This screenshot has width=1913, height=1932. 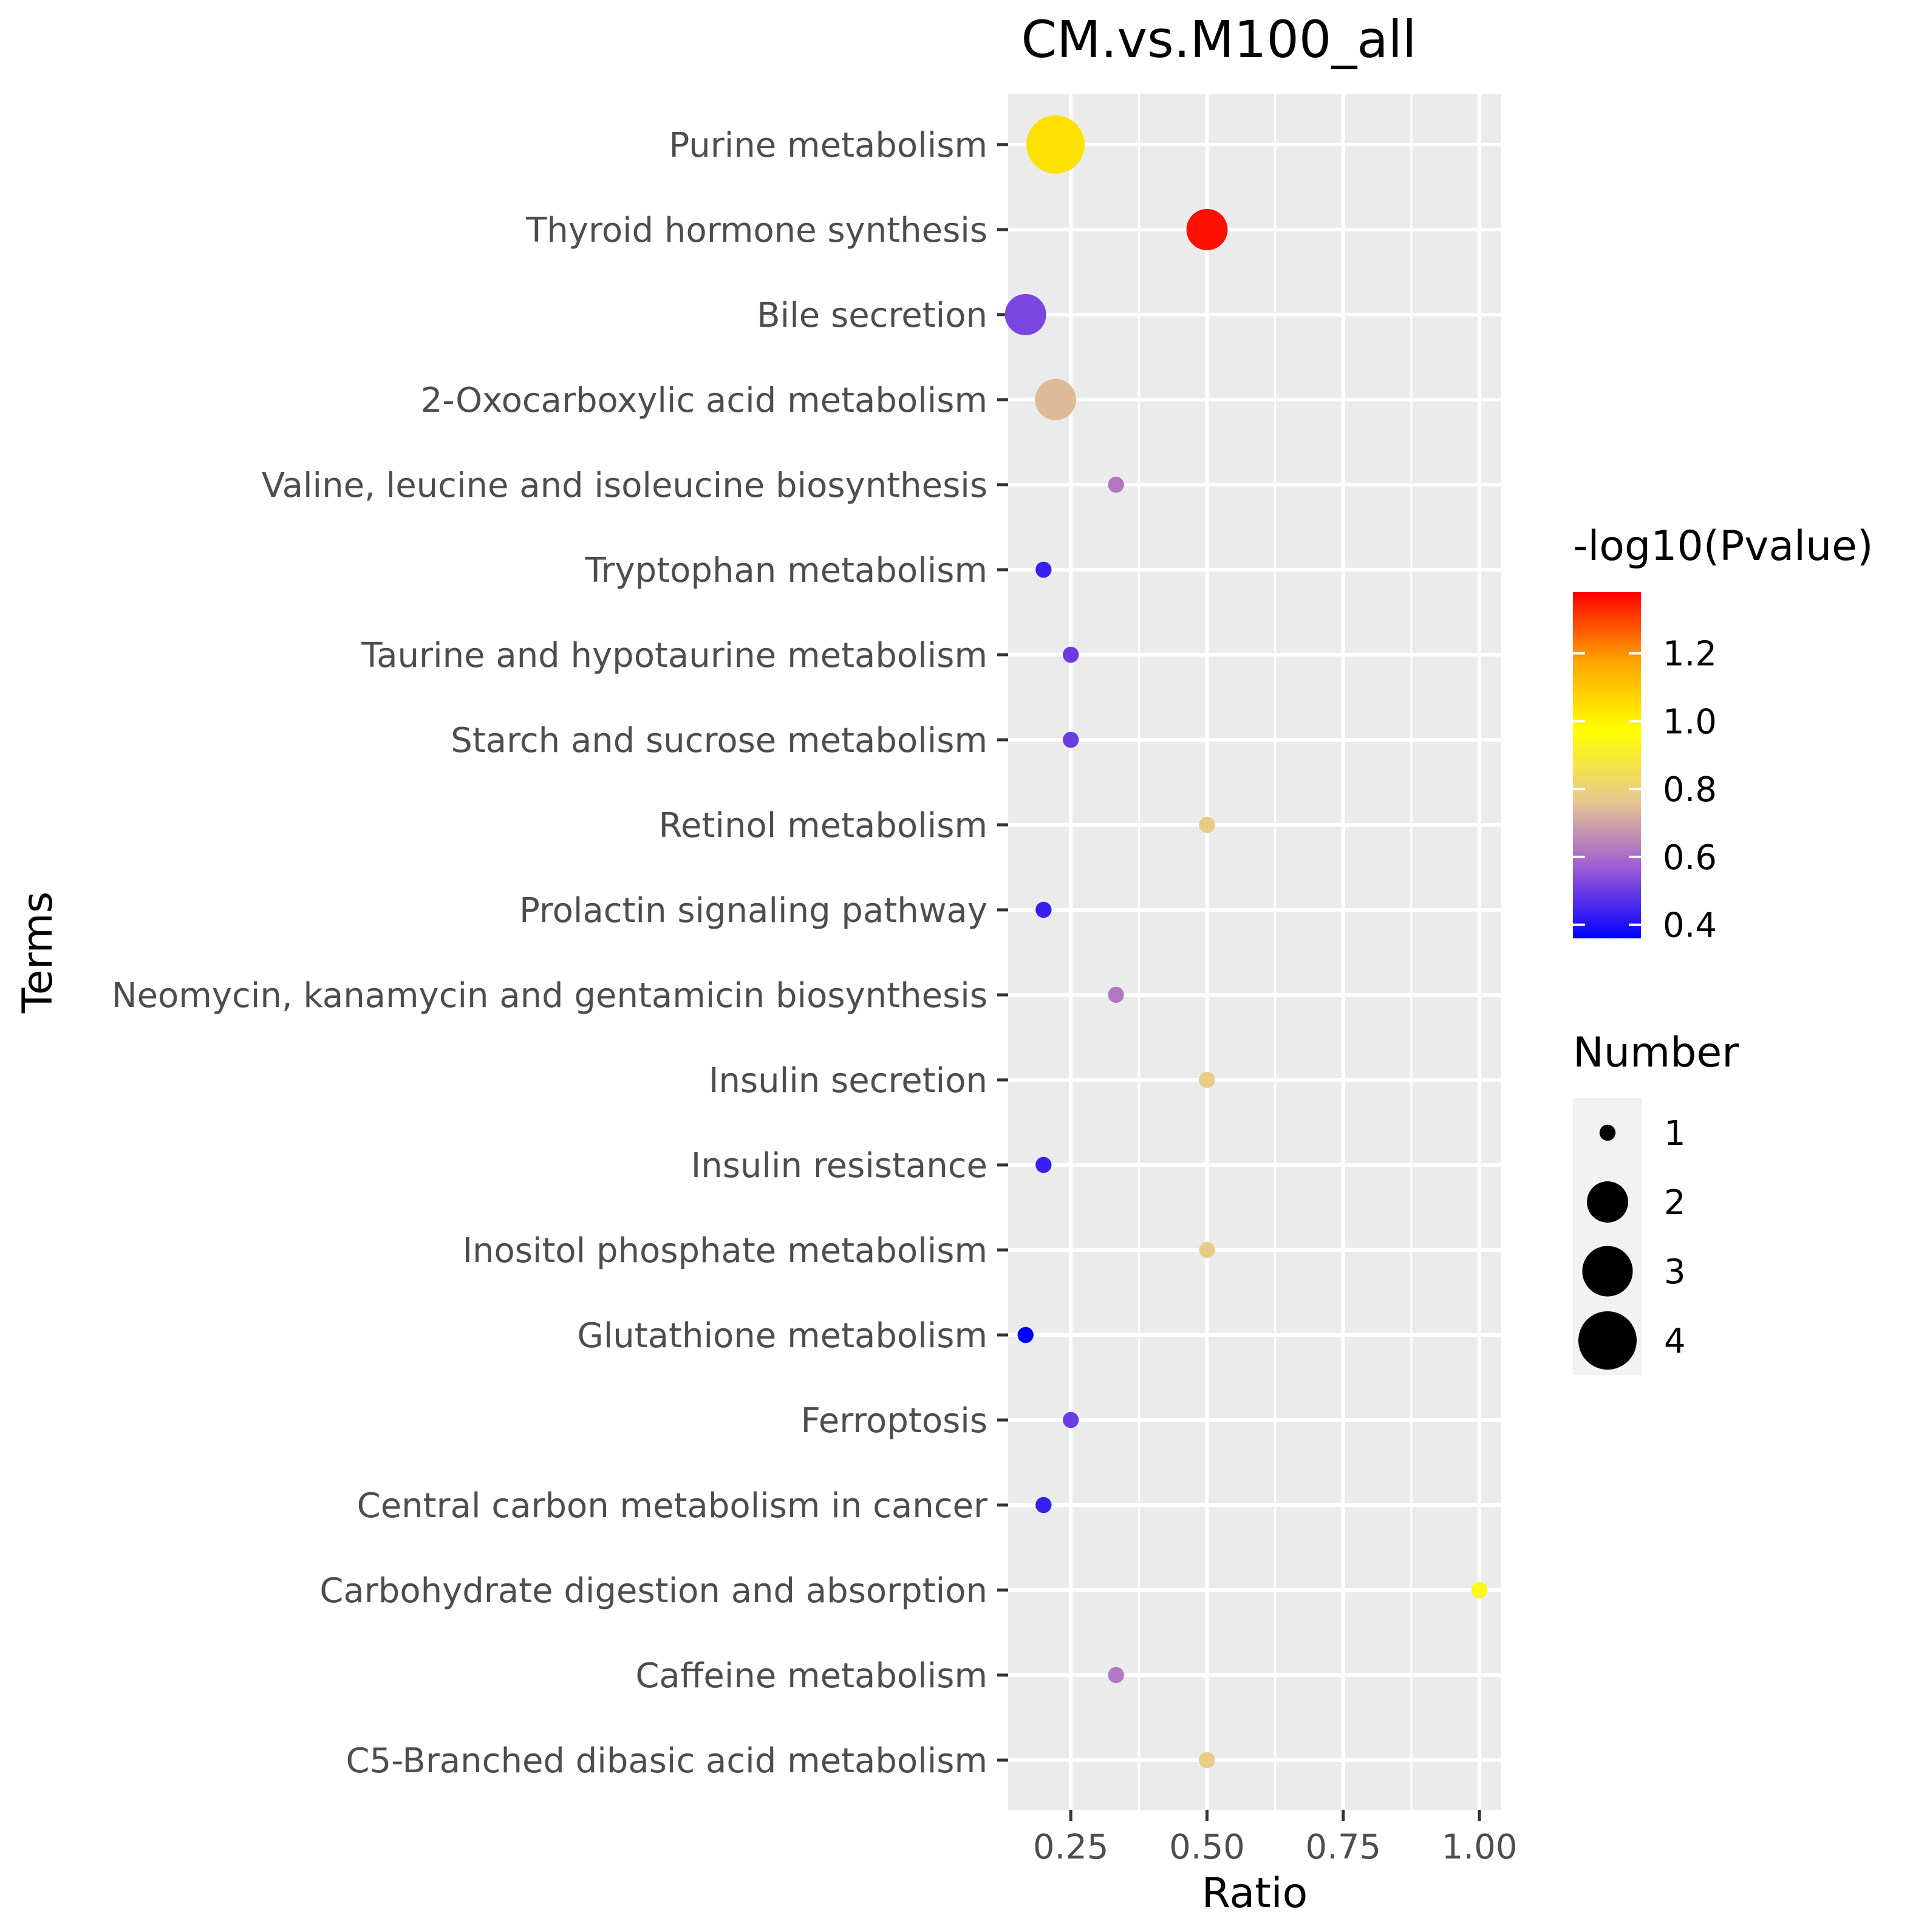 I want to click on size-legend-title: Number, so click(x=1656, y=1053).